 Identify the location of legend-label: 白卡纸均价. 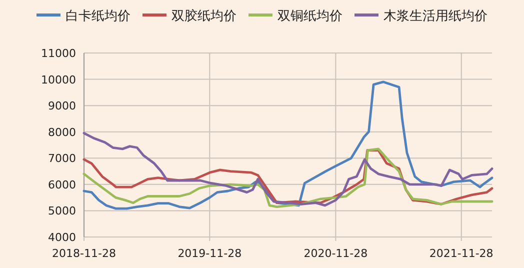
(98, 16).